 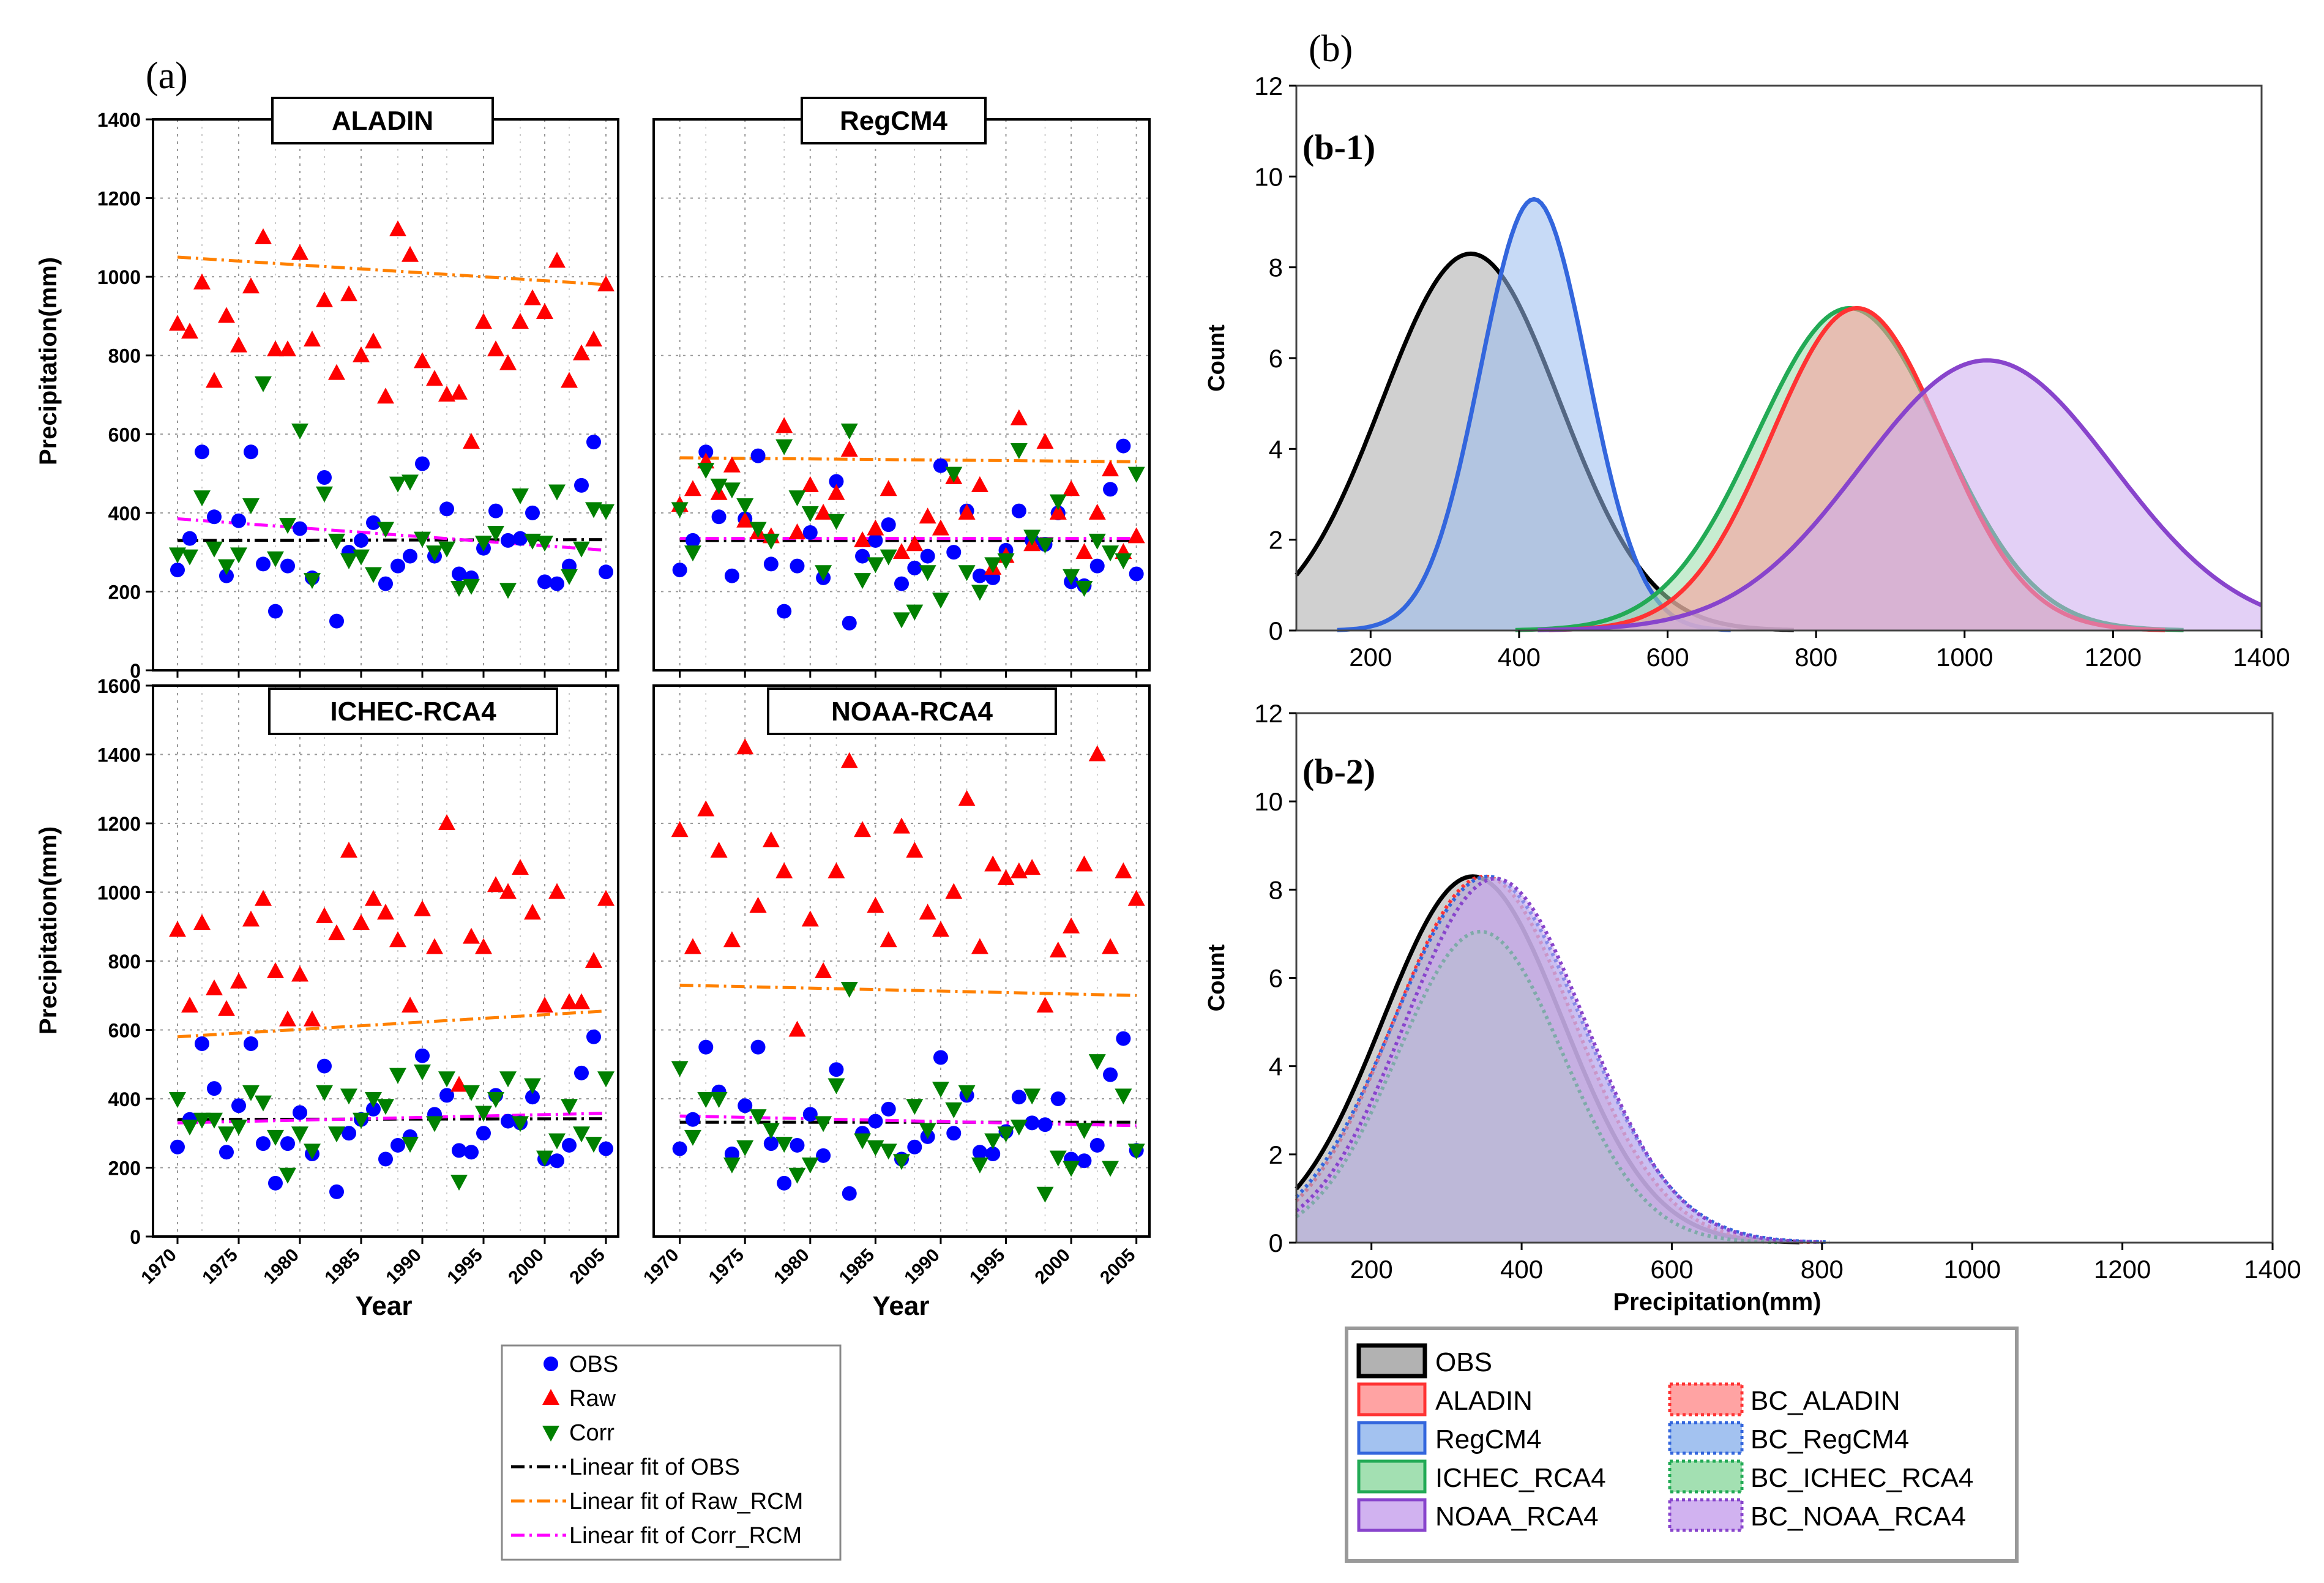 I want to click on y-tick-label: 1200, so click(x=119, y=824).